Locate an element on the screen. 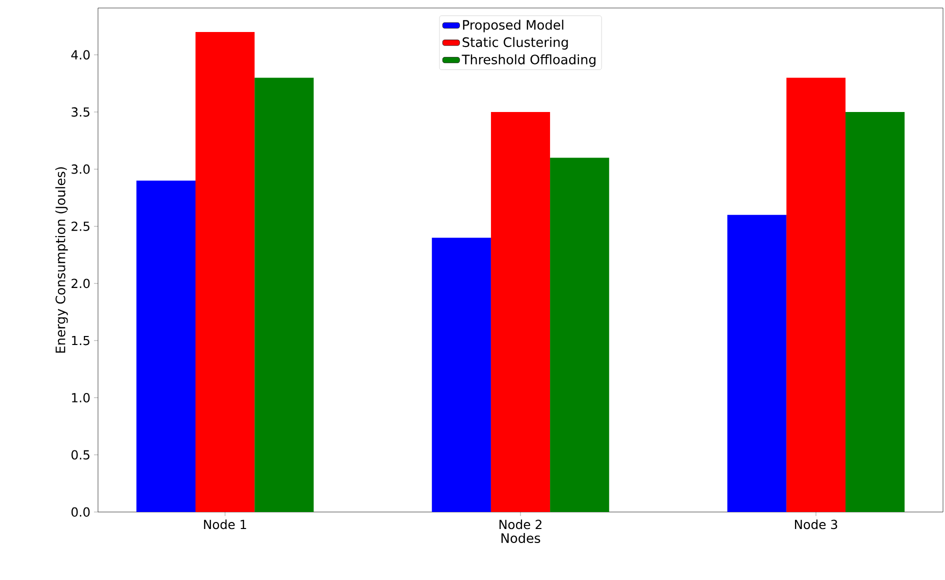 The height and width of the screenshot is (580, 945). y-tick-label: 1.0 is located at coordinates (81, 397).